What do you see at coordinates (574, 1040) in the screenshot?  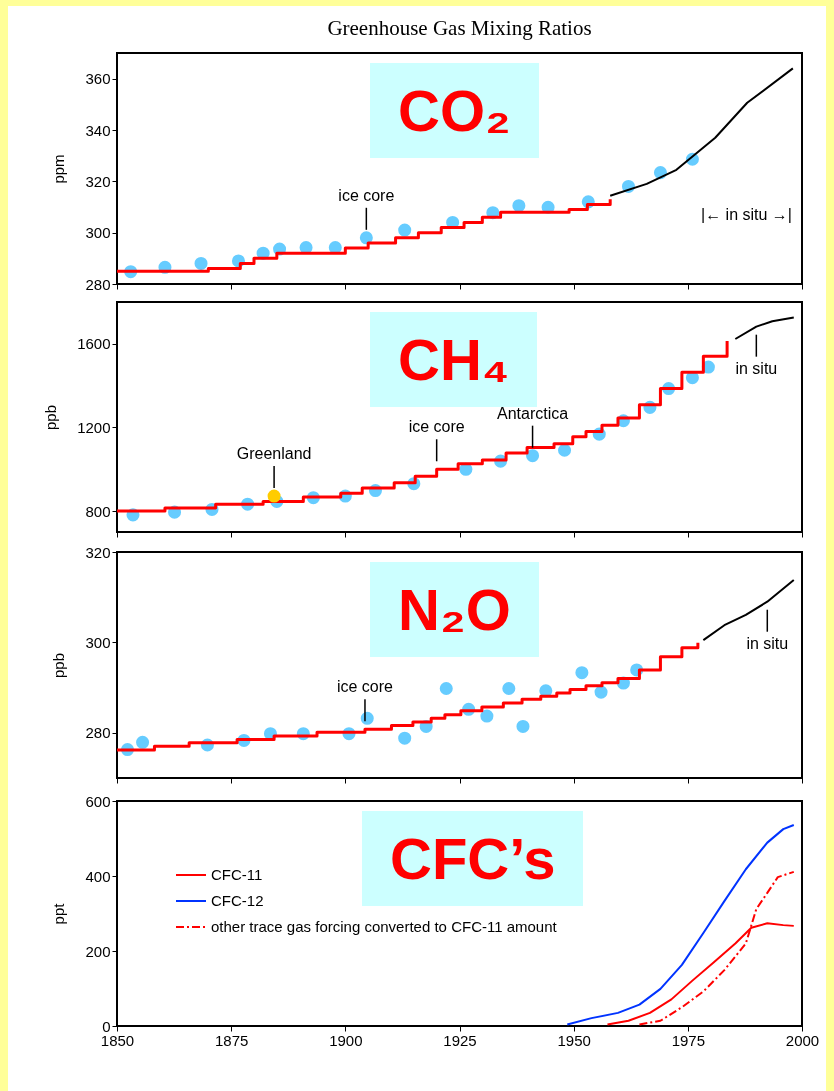 I see `x-tick-label: 1950` at bounding box center [574, 1040].